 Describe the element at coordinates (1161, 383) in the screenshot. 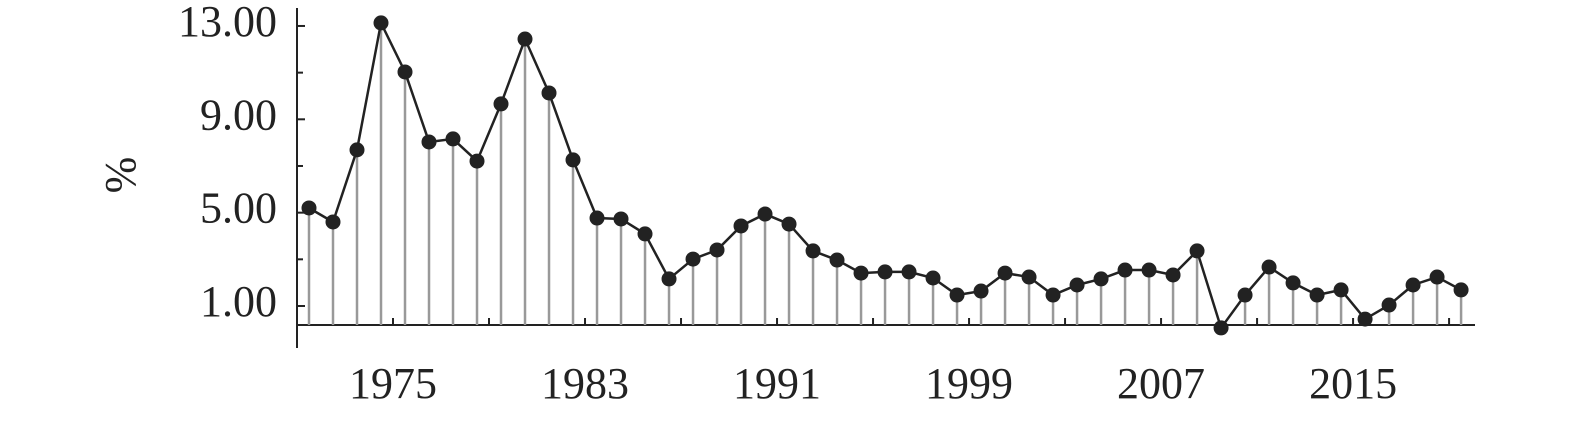

I see `x-tick-label: 2007` at that location.